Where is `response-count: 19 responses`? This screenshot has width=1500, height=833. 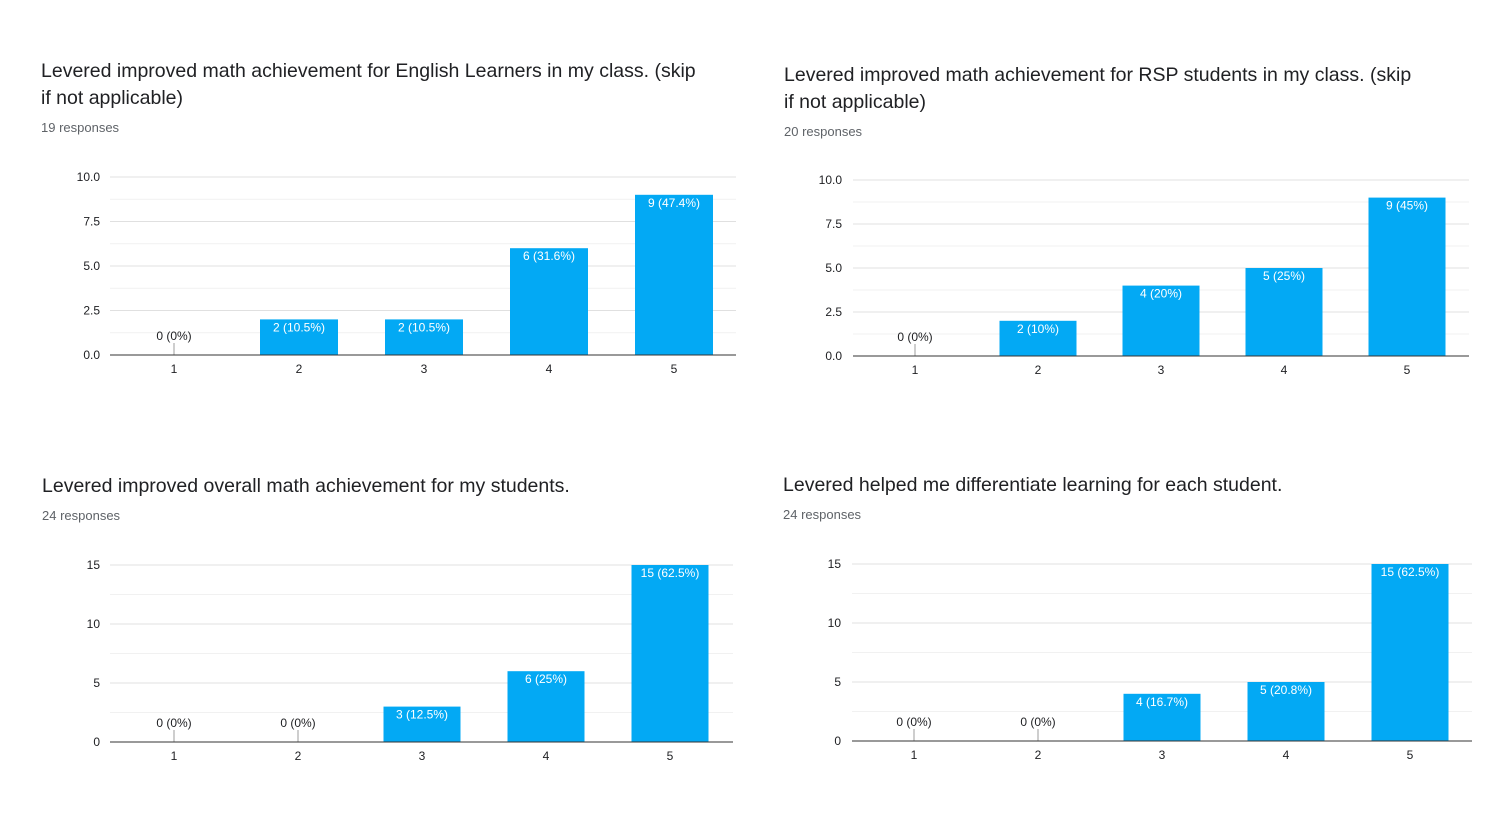 response-count: 19 responses is located at coordinates (80, 127).